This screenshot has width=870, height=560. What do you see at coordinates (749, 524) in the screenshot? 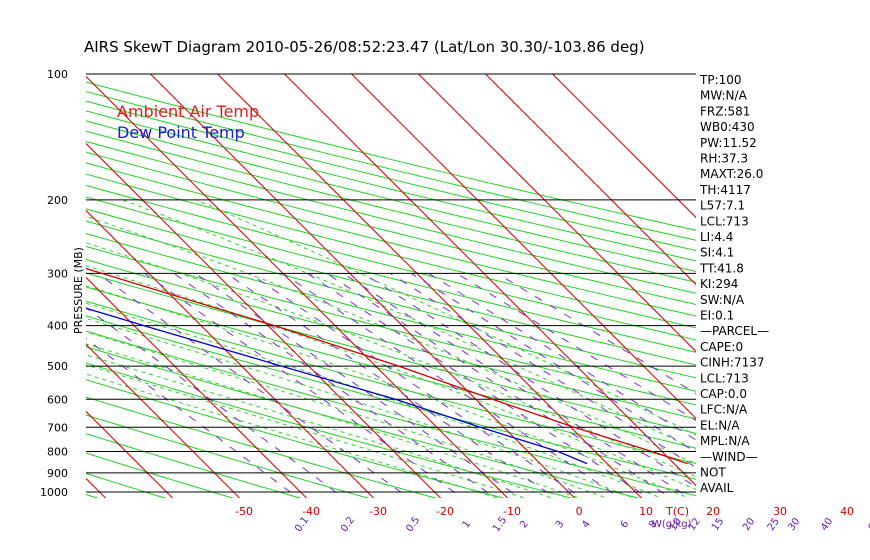
I see `mixing-ratio-label: 20` at bounding box center [749, 524].